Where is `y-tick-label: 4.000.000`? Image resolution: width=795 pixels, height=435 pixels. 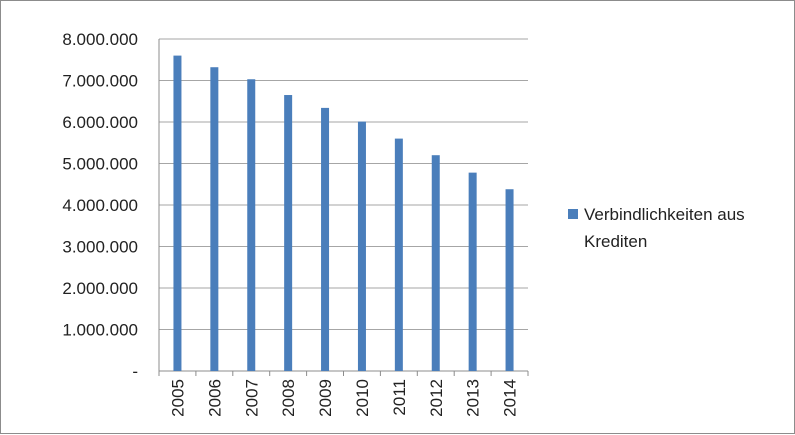
y-tick-label: 4.000.000 is located at coordinates (100, 205).